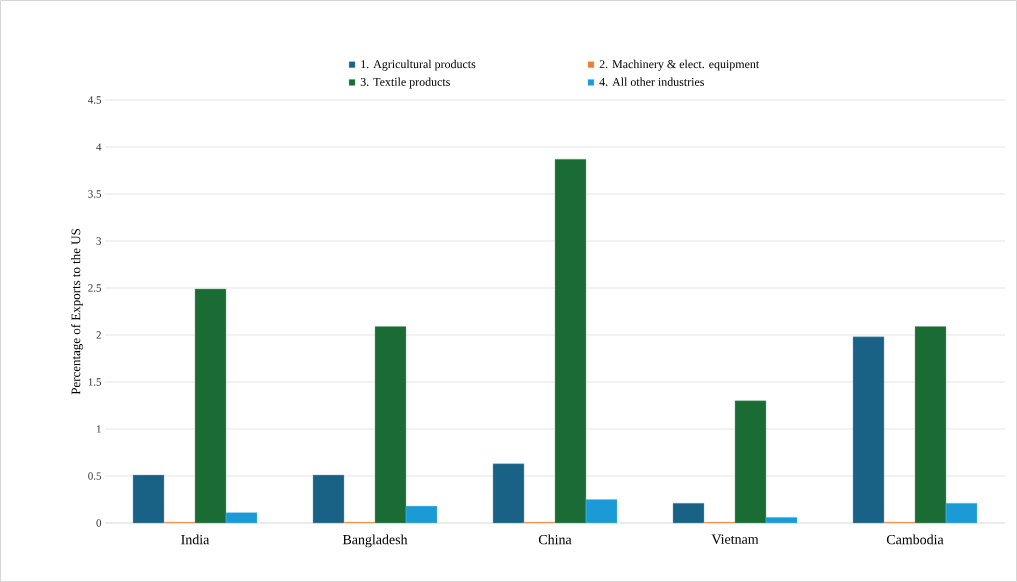 The height and width of the screenshot is (582, 1017). I want to click on y-tick-label: 3, so click(99, 241).